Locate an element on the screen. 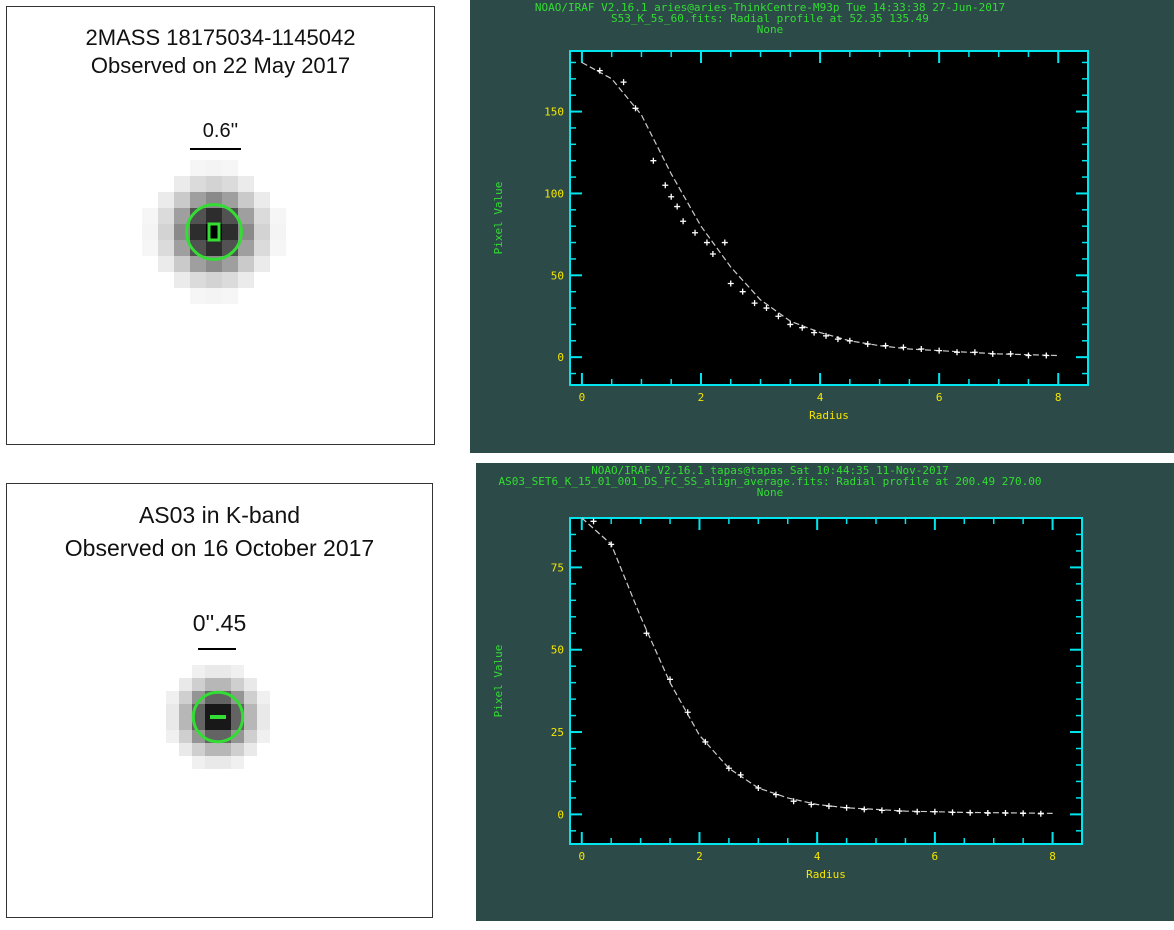 The image size is (1174, 930). y-axis-label: Pixel Value is located at coordinates (498, 218).